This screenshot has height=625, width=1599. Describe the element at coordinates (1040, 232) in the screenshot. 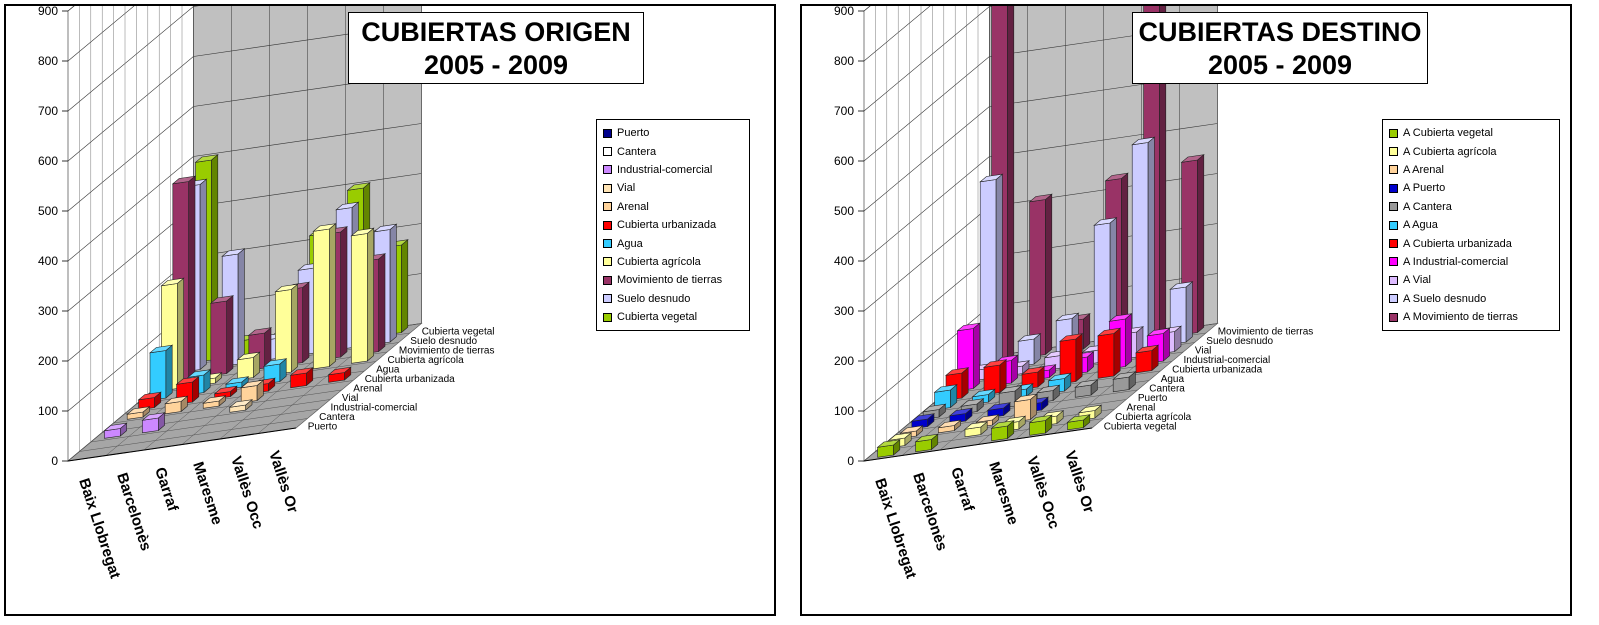

I see `bars` at that location.